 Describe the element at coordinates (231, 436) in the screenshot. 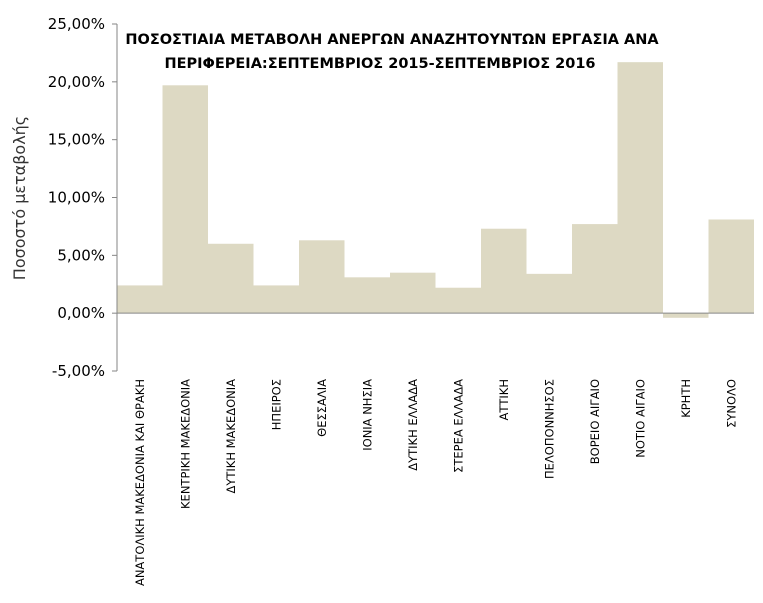

I see `x-category-label: ΔΥΤΙΚΗ ΜΑΚΕΔΟΝΙΑ` at that location.